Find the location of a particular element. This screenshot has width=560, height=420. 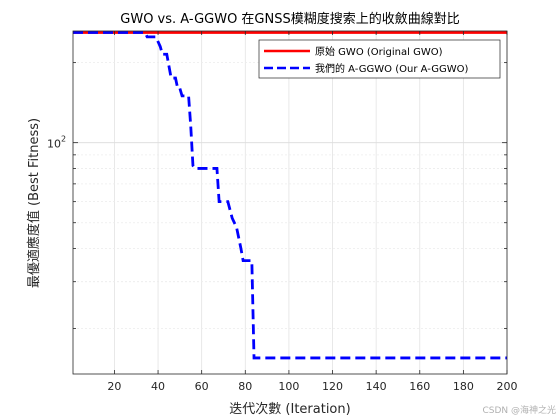

x-tick-label: 200 is located at coordinates (507, 386).